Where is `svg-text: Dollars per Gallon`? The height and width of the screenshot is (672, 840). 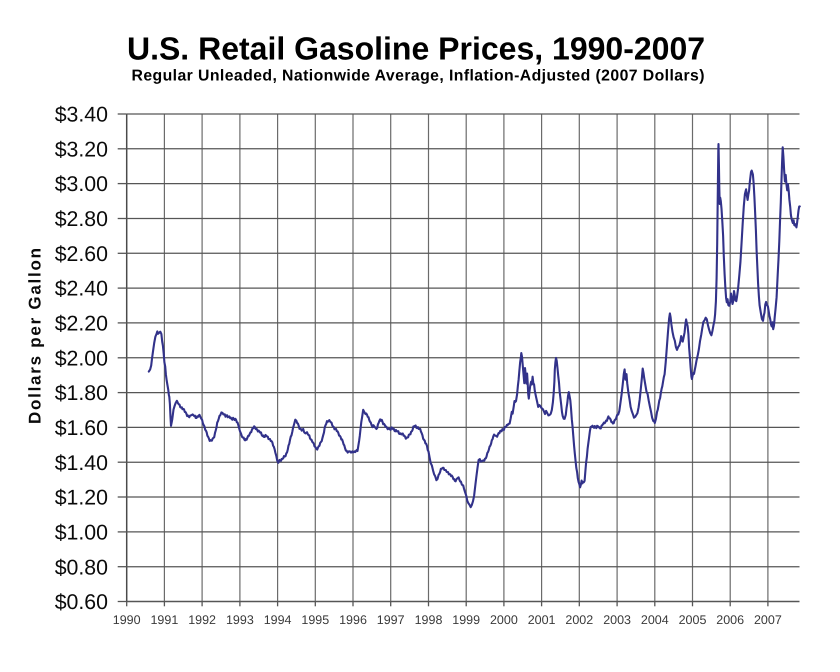 svg-text: Dollars per Gallon is located at coordinates (35, 336).